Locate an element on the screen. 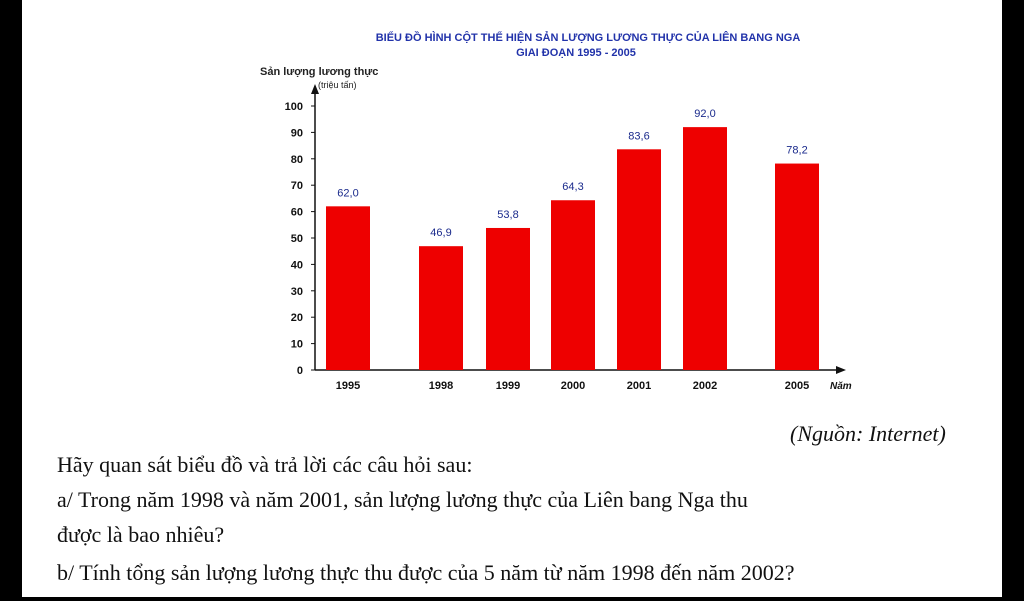 Image resolution: width=1024 pixels, height=601 pixels. bar-2005 is located at coordinates (797, 266).